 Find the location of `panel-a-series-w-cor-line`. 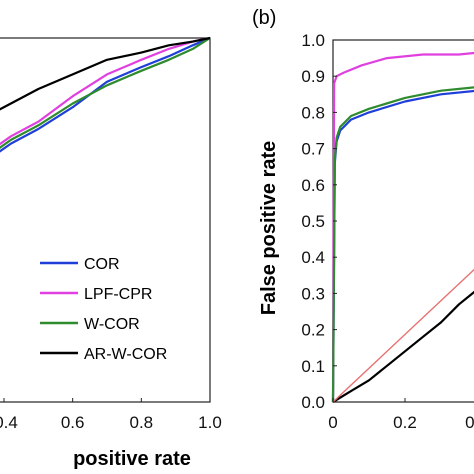

panel-a-series-w-cor-line is located at coordinates (105, 93).